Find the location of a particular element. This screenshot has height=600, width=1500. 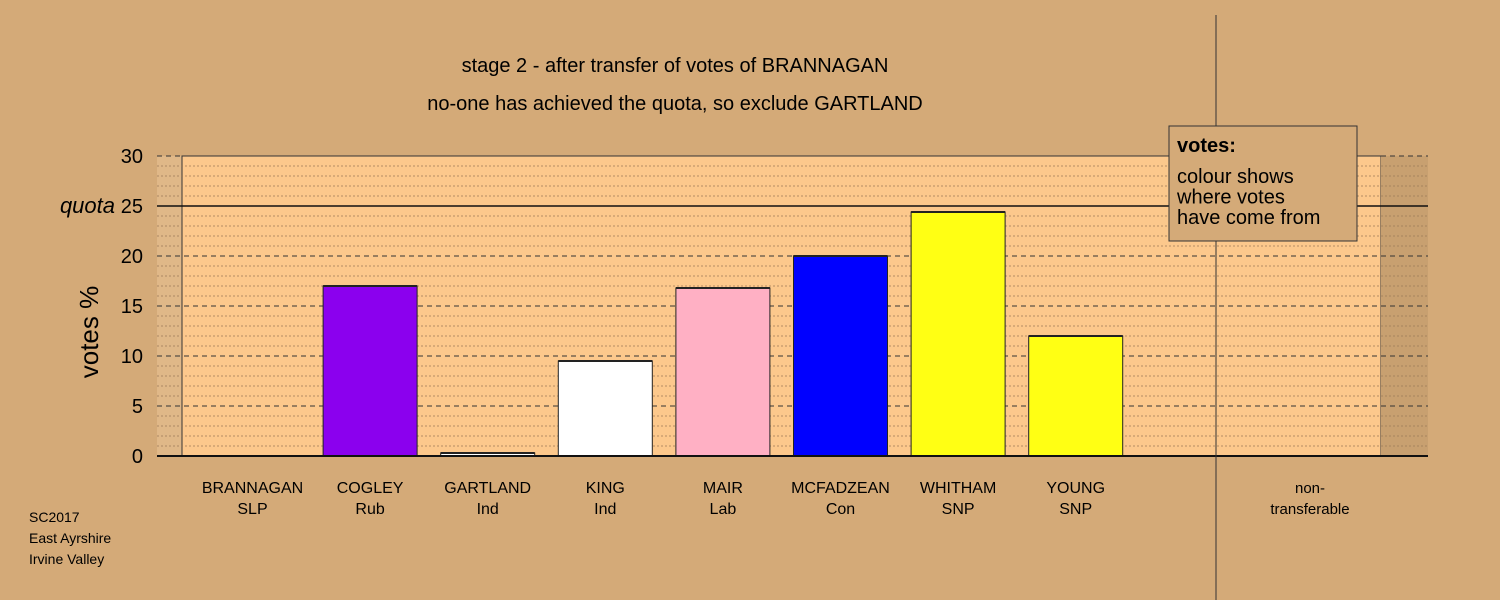

quota-label: quota is located at coordinates (87, 205).